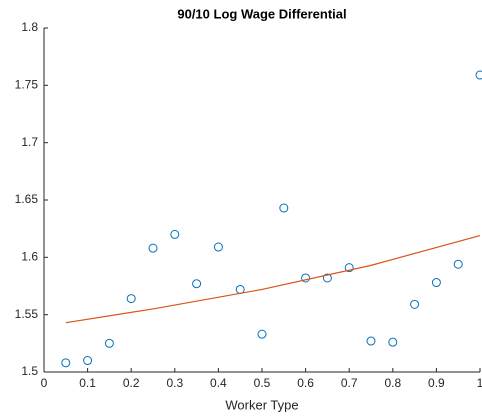 The height and width of the screenshot is (416, 482). I want to click on y-tick-label: 1.55, so click(27, 314).